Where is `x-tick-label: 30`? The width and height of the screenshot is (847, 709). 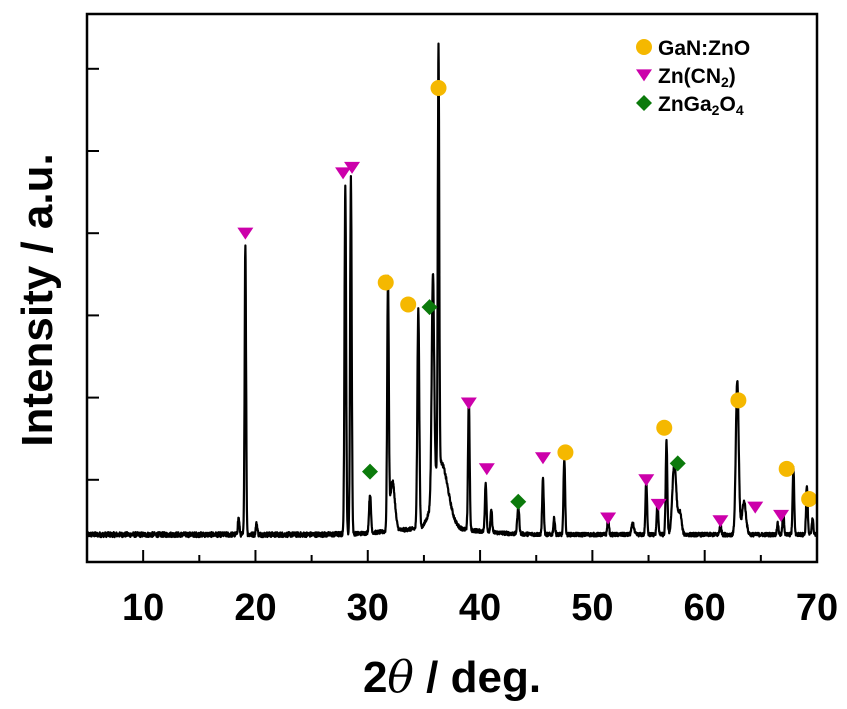 x-tick-label: 30 is located at coordinates (368, 608).